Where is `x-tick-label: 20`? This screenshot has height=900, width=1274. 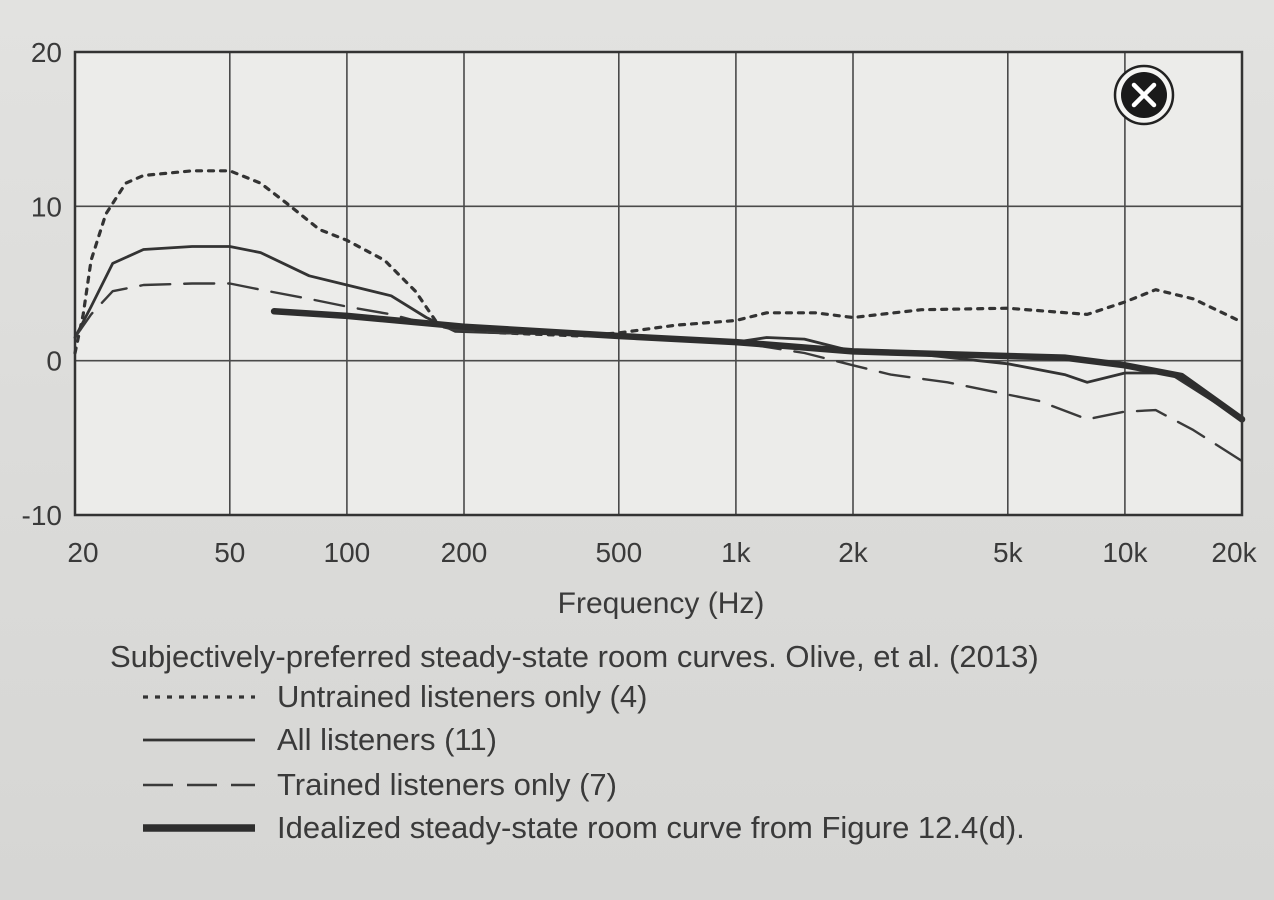
x-tick-label: 20 is located at coordinates (82, 552).